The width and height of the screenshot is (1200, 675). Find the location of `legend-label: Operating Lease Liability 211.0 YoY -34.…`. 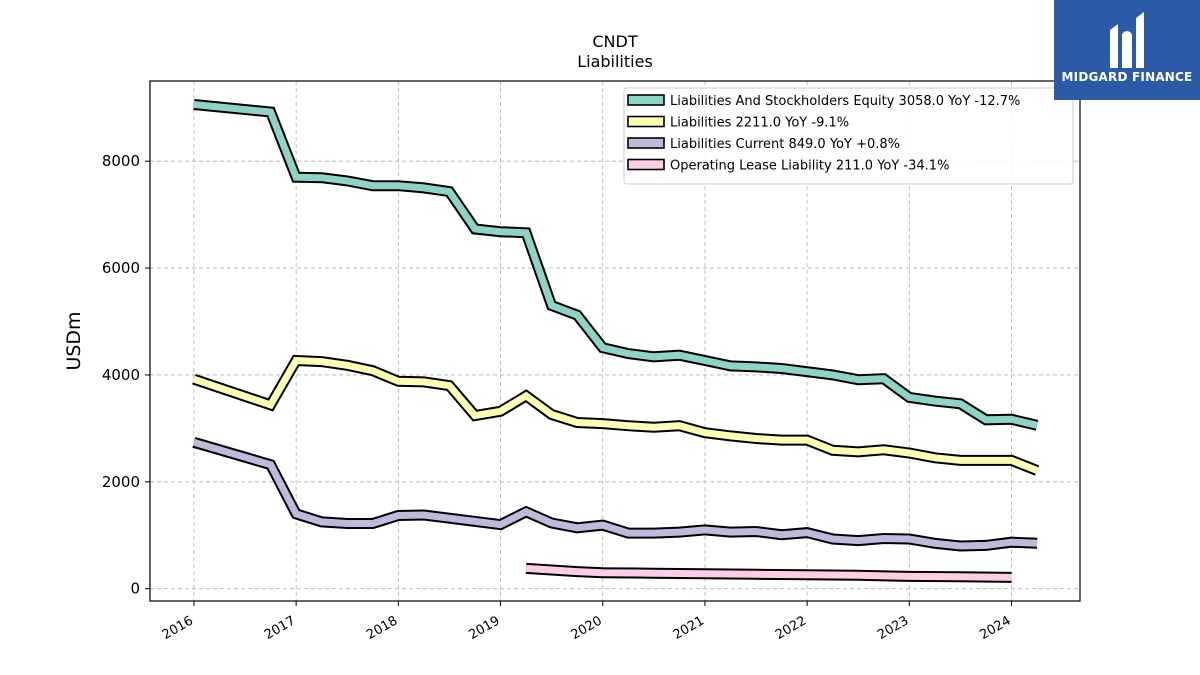

legend-label: Operating Lease Liability 211.0 YoY -34.… is located at coordinates (809, 166).